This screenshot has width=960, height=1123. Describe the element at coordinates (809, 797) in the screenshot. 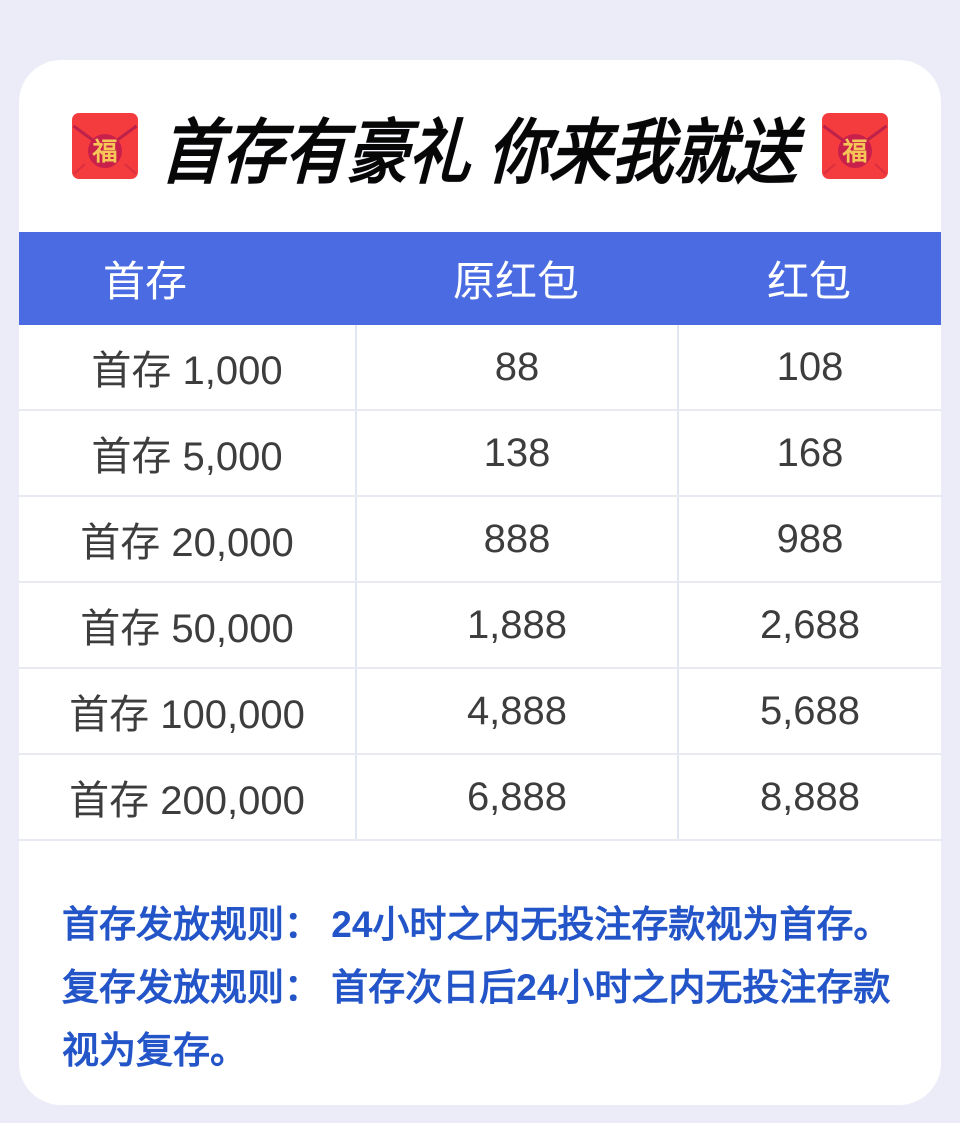

I see `cell-bonus: 8,888` at that location.